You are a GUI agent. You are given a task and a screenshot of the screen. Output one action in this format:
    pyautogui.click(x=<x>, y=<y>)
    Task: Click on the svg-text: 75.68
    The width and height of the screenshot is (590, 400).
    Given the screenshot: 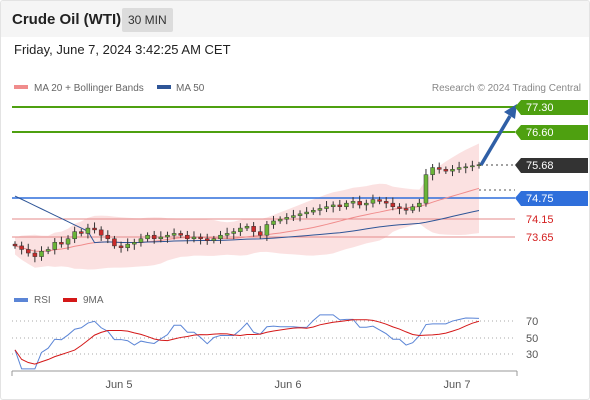 What is the action you would take?
    pyautogui.click(x=540, y=166)
    